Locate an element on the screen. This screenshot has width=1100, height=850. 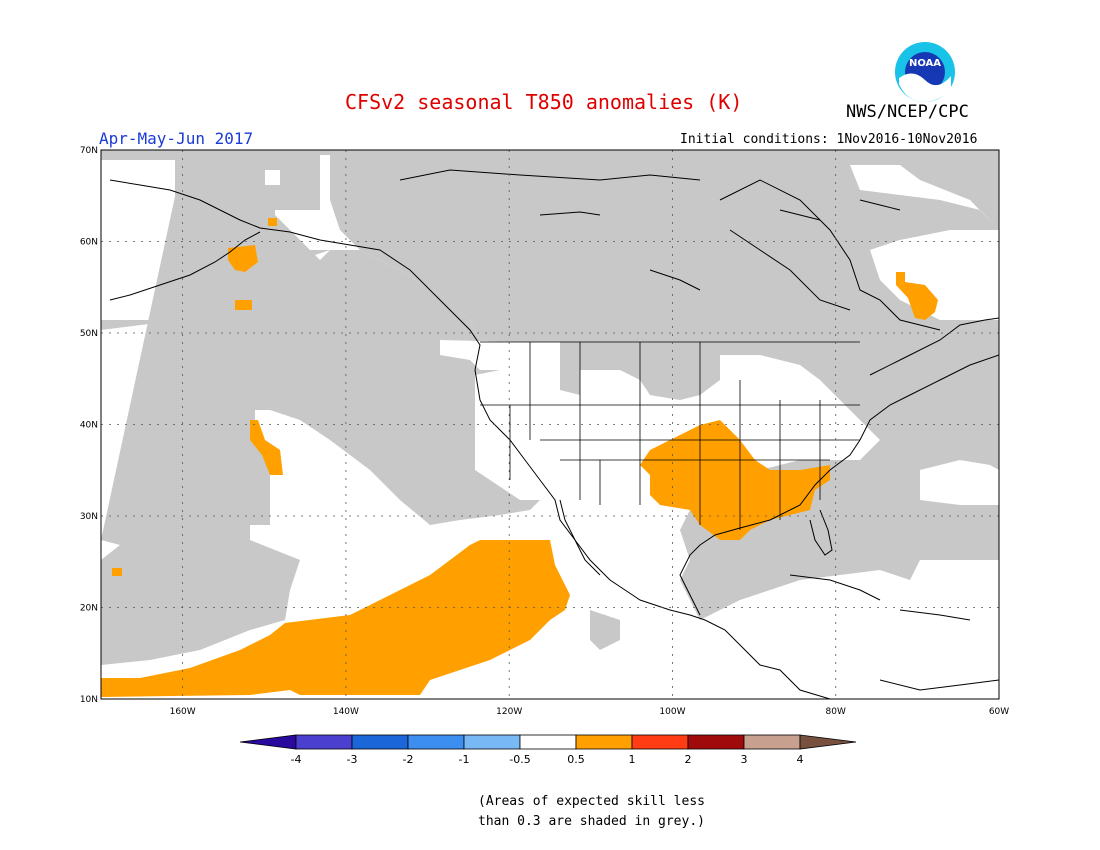
colorbar-label: 2 is located at coordinates (688, 759).